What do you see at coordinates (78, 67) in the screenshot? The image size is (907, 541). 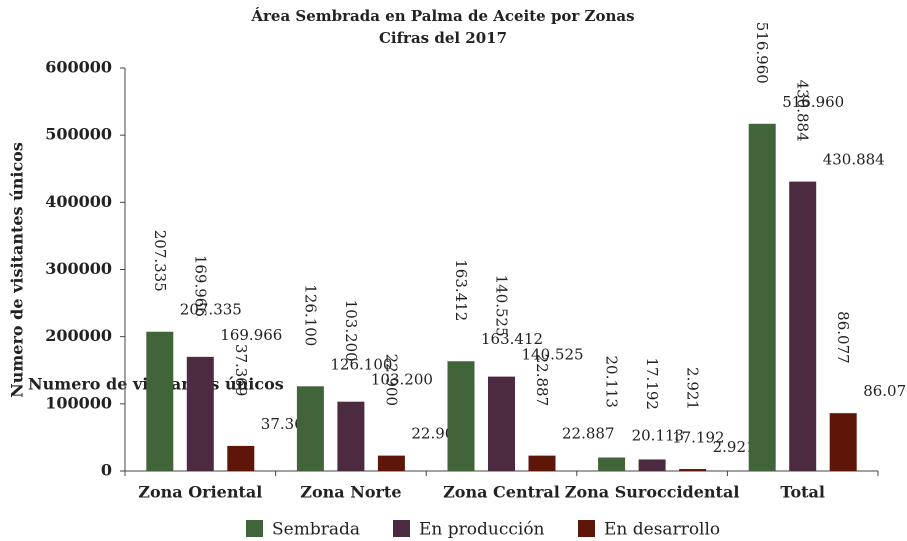 I see `y-tick-label: 600000` at bounding box center [78, 67].